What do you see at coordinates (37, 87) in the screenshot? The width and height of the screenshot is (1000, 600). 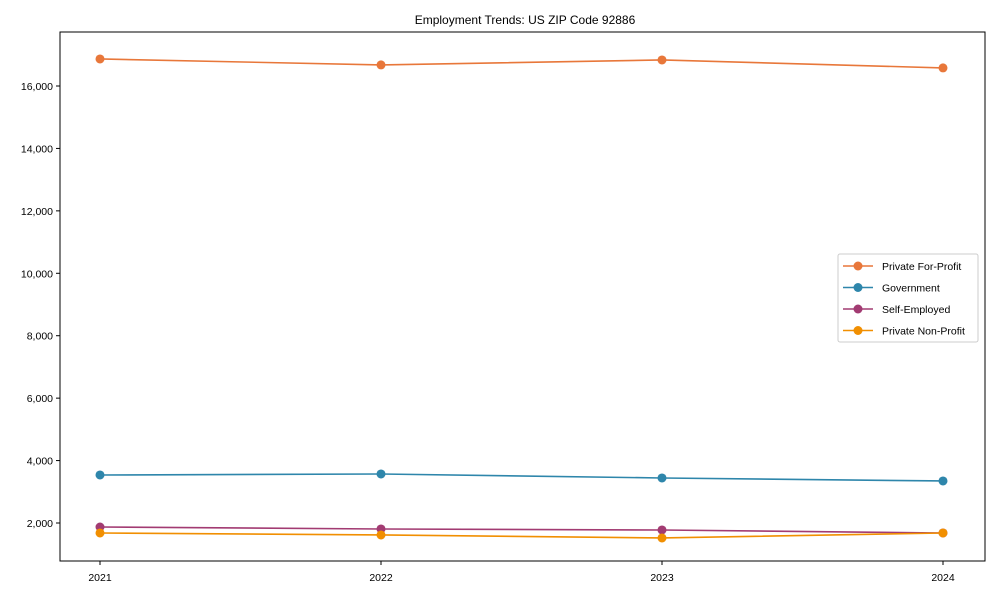 I see `y-tick-label: 16,000` at bounding box center [37, 87].